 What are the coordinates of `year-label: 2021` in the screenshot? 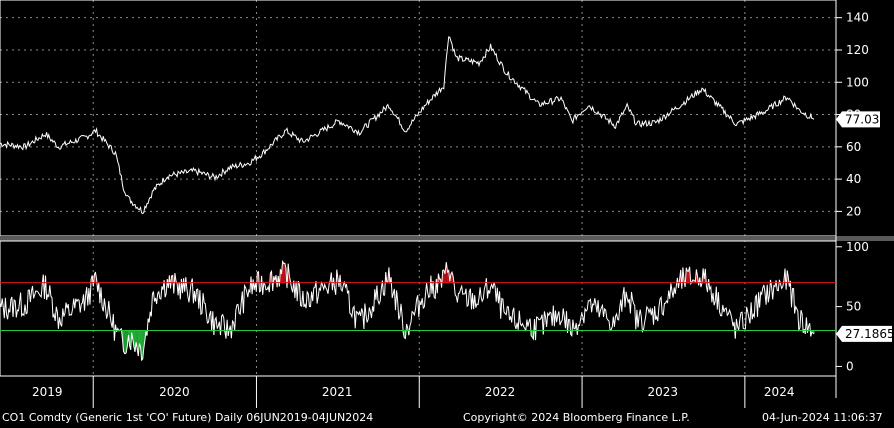 It's located at (337, 392).